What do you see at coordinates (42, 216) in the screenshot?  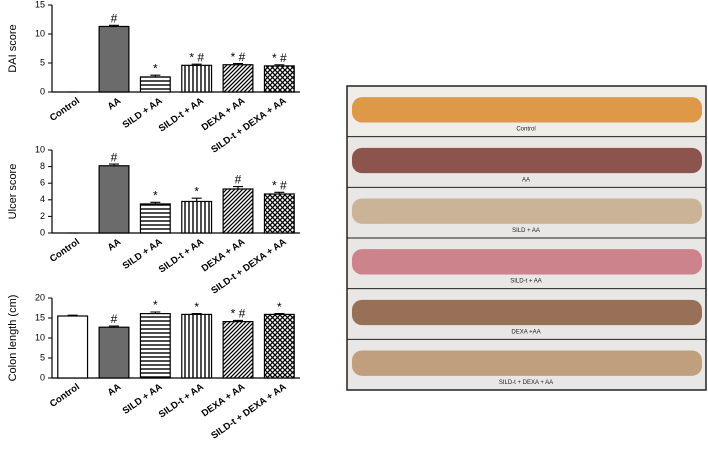 I see `y-tick-label: 2` at bounding box center [42, 216].